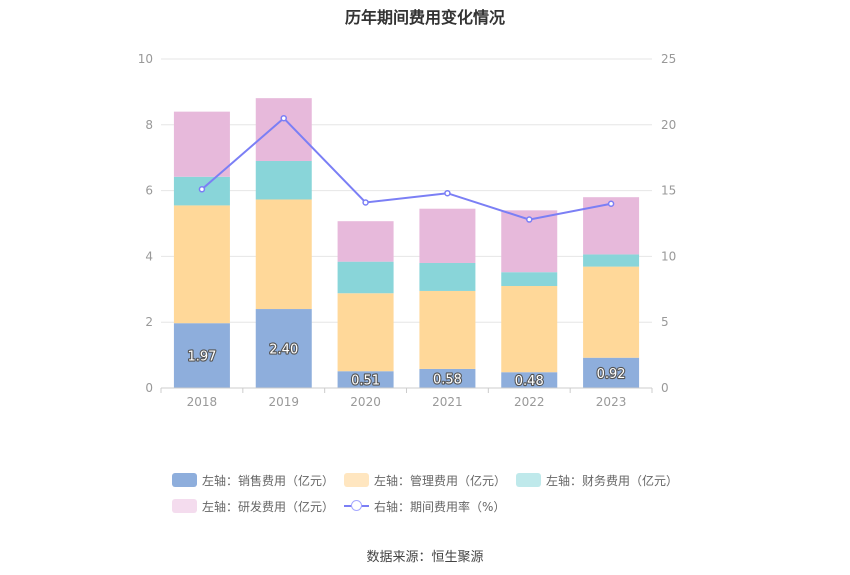  I want to click on legend-label-admin: 左轴：管理费用（亿元）, so click(440, 480).